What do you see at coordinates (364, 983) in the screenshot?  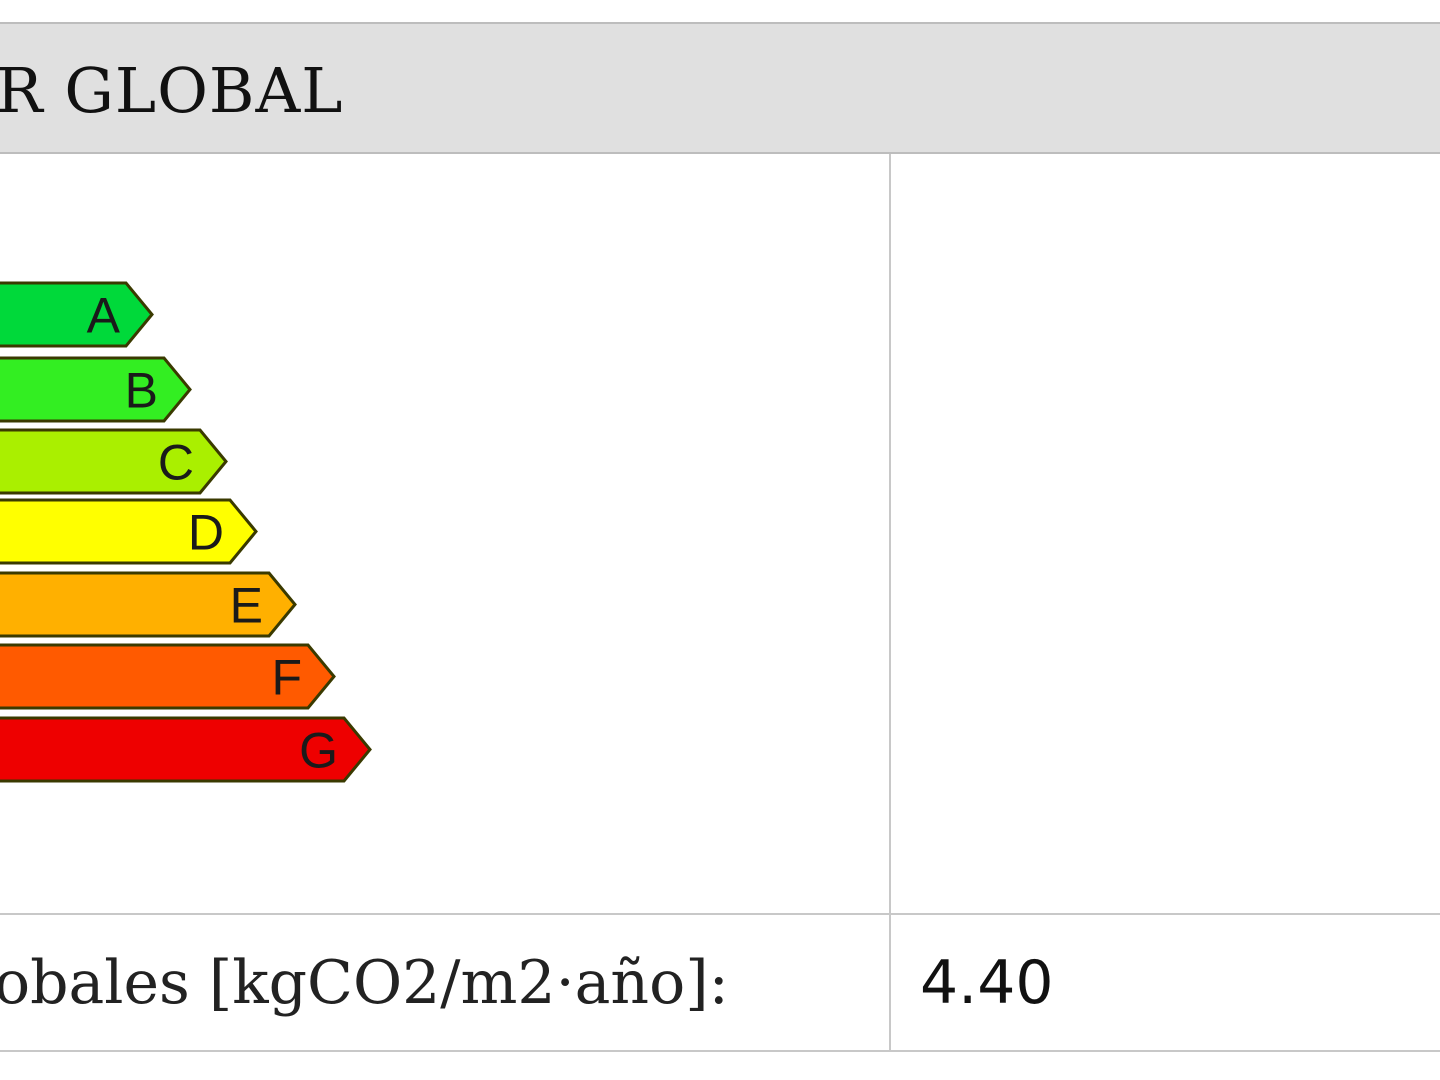 I see `row-label: obales [kgCO2/m2·año]:` at bounding box center [364, 983].